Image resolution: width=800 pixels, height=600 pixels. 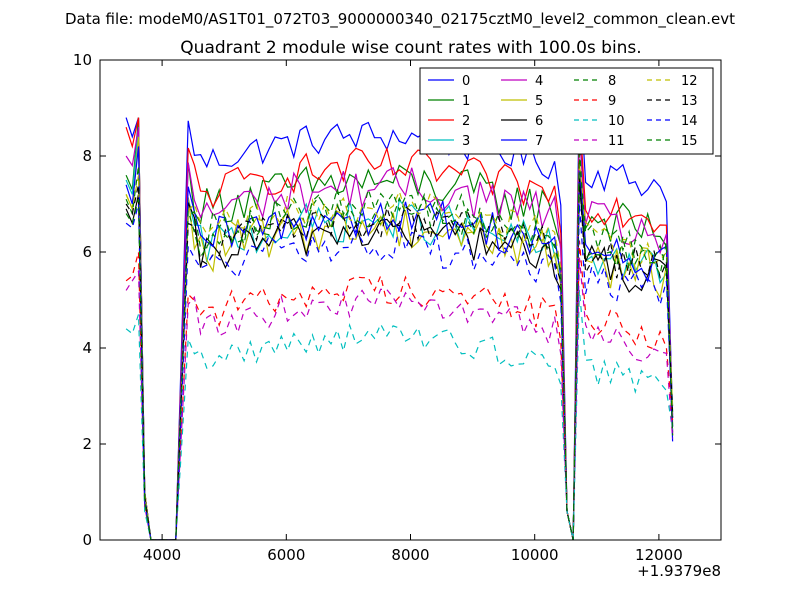 What do you see at coordinates (659, 555) in the screenshot?
I see `x-tick-label: 12000` at bounding box center [659, 555].